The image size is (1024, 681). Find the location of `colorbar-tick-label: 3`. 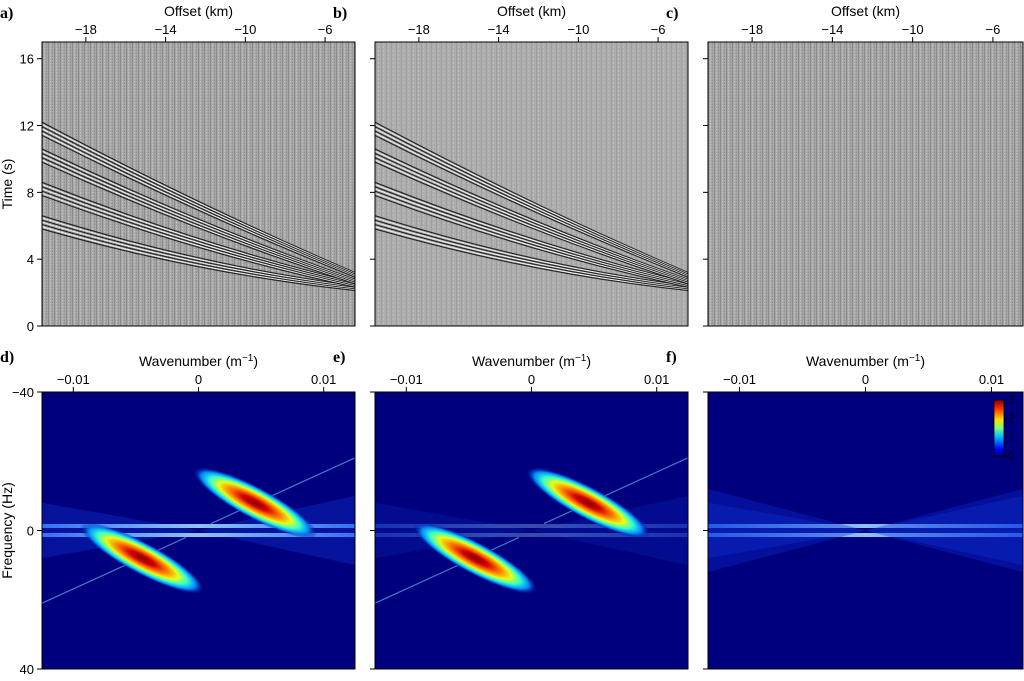

colorbar-tick-label: 3 is located at coordinates (1011, 400).